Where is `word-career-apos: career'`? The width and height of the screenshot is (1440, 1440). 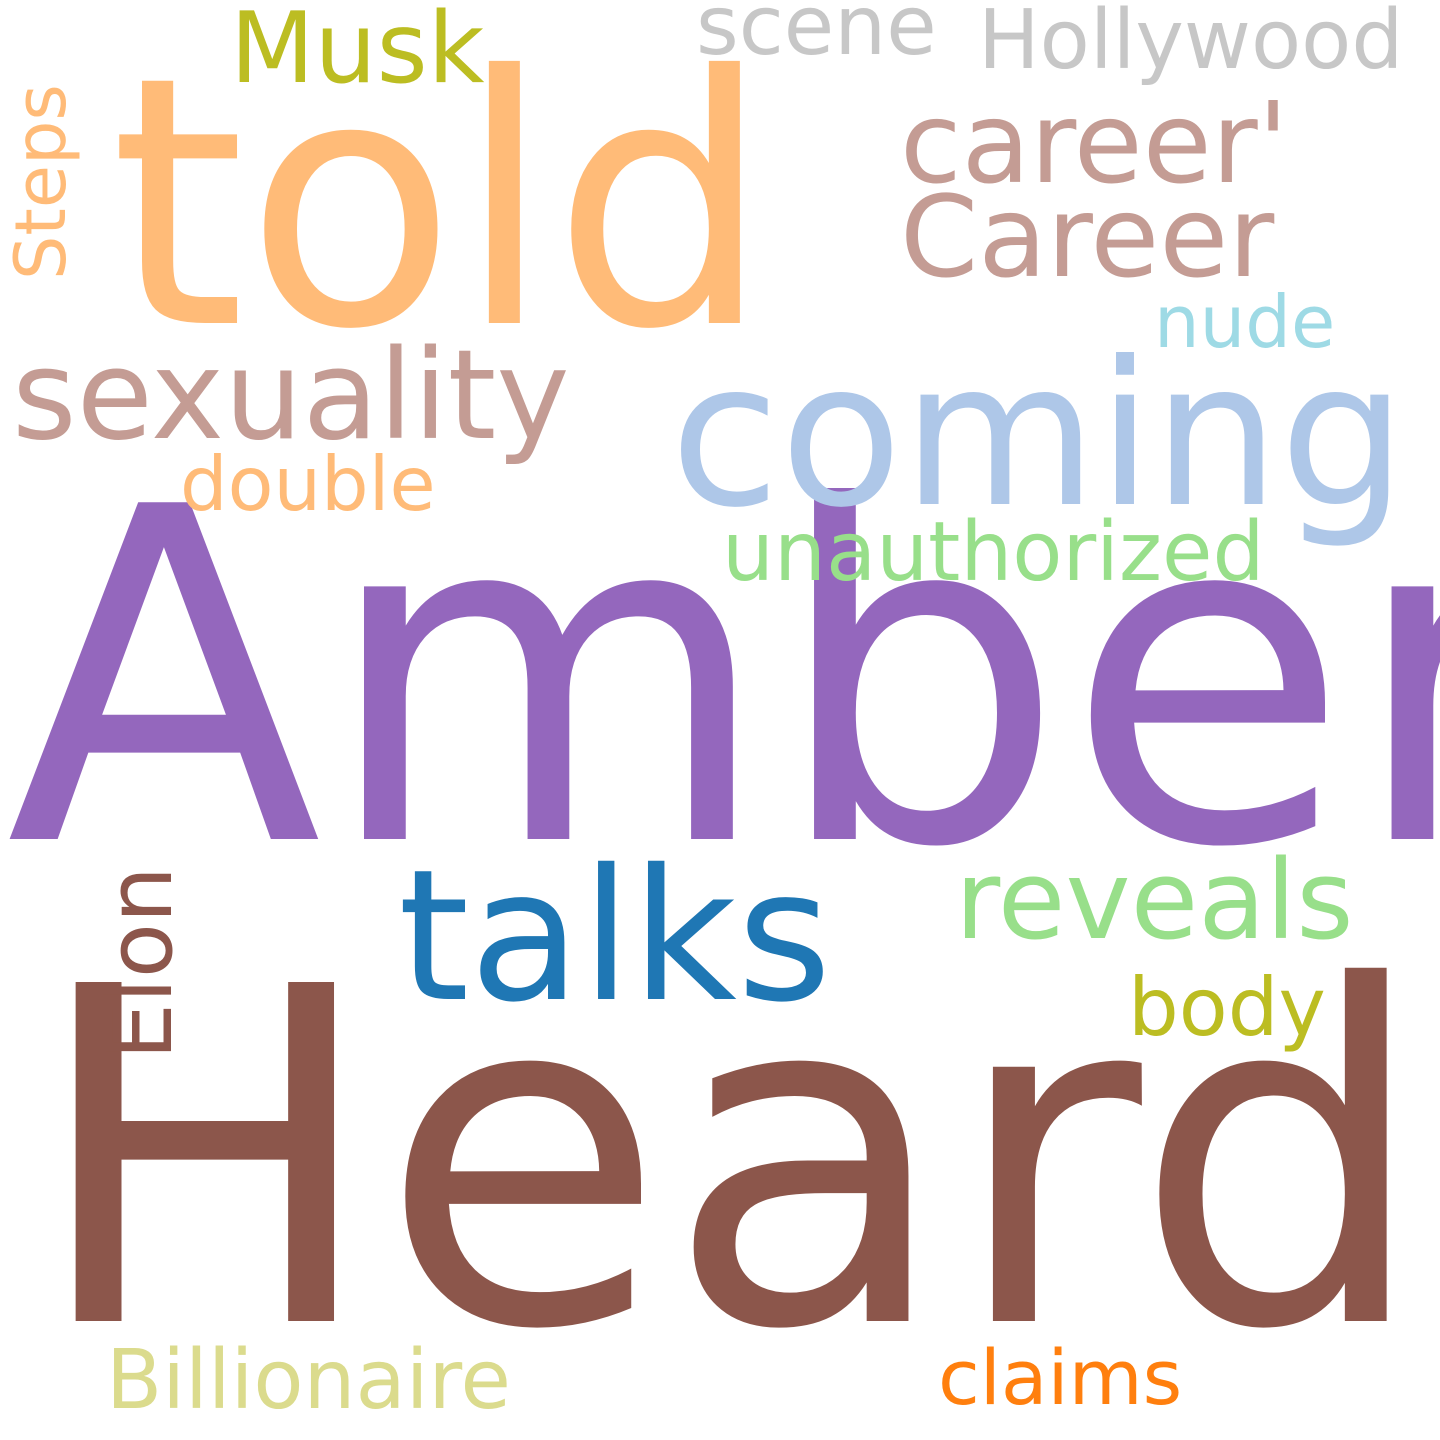 word-career-apos: career' is located at coordinates (1094, 144).